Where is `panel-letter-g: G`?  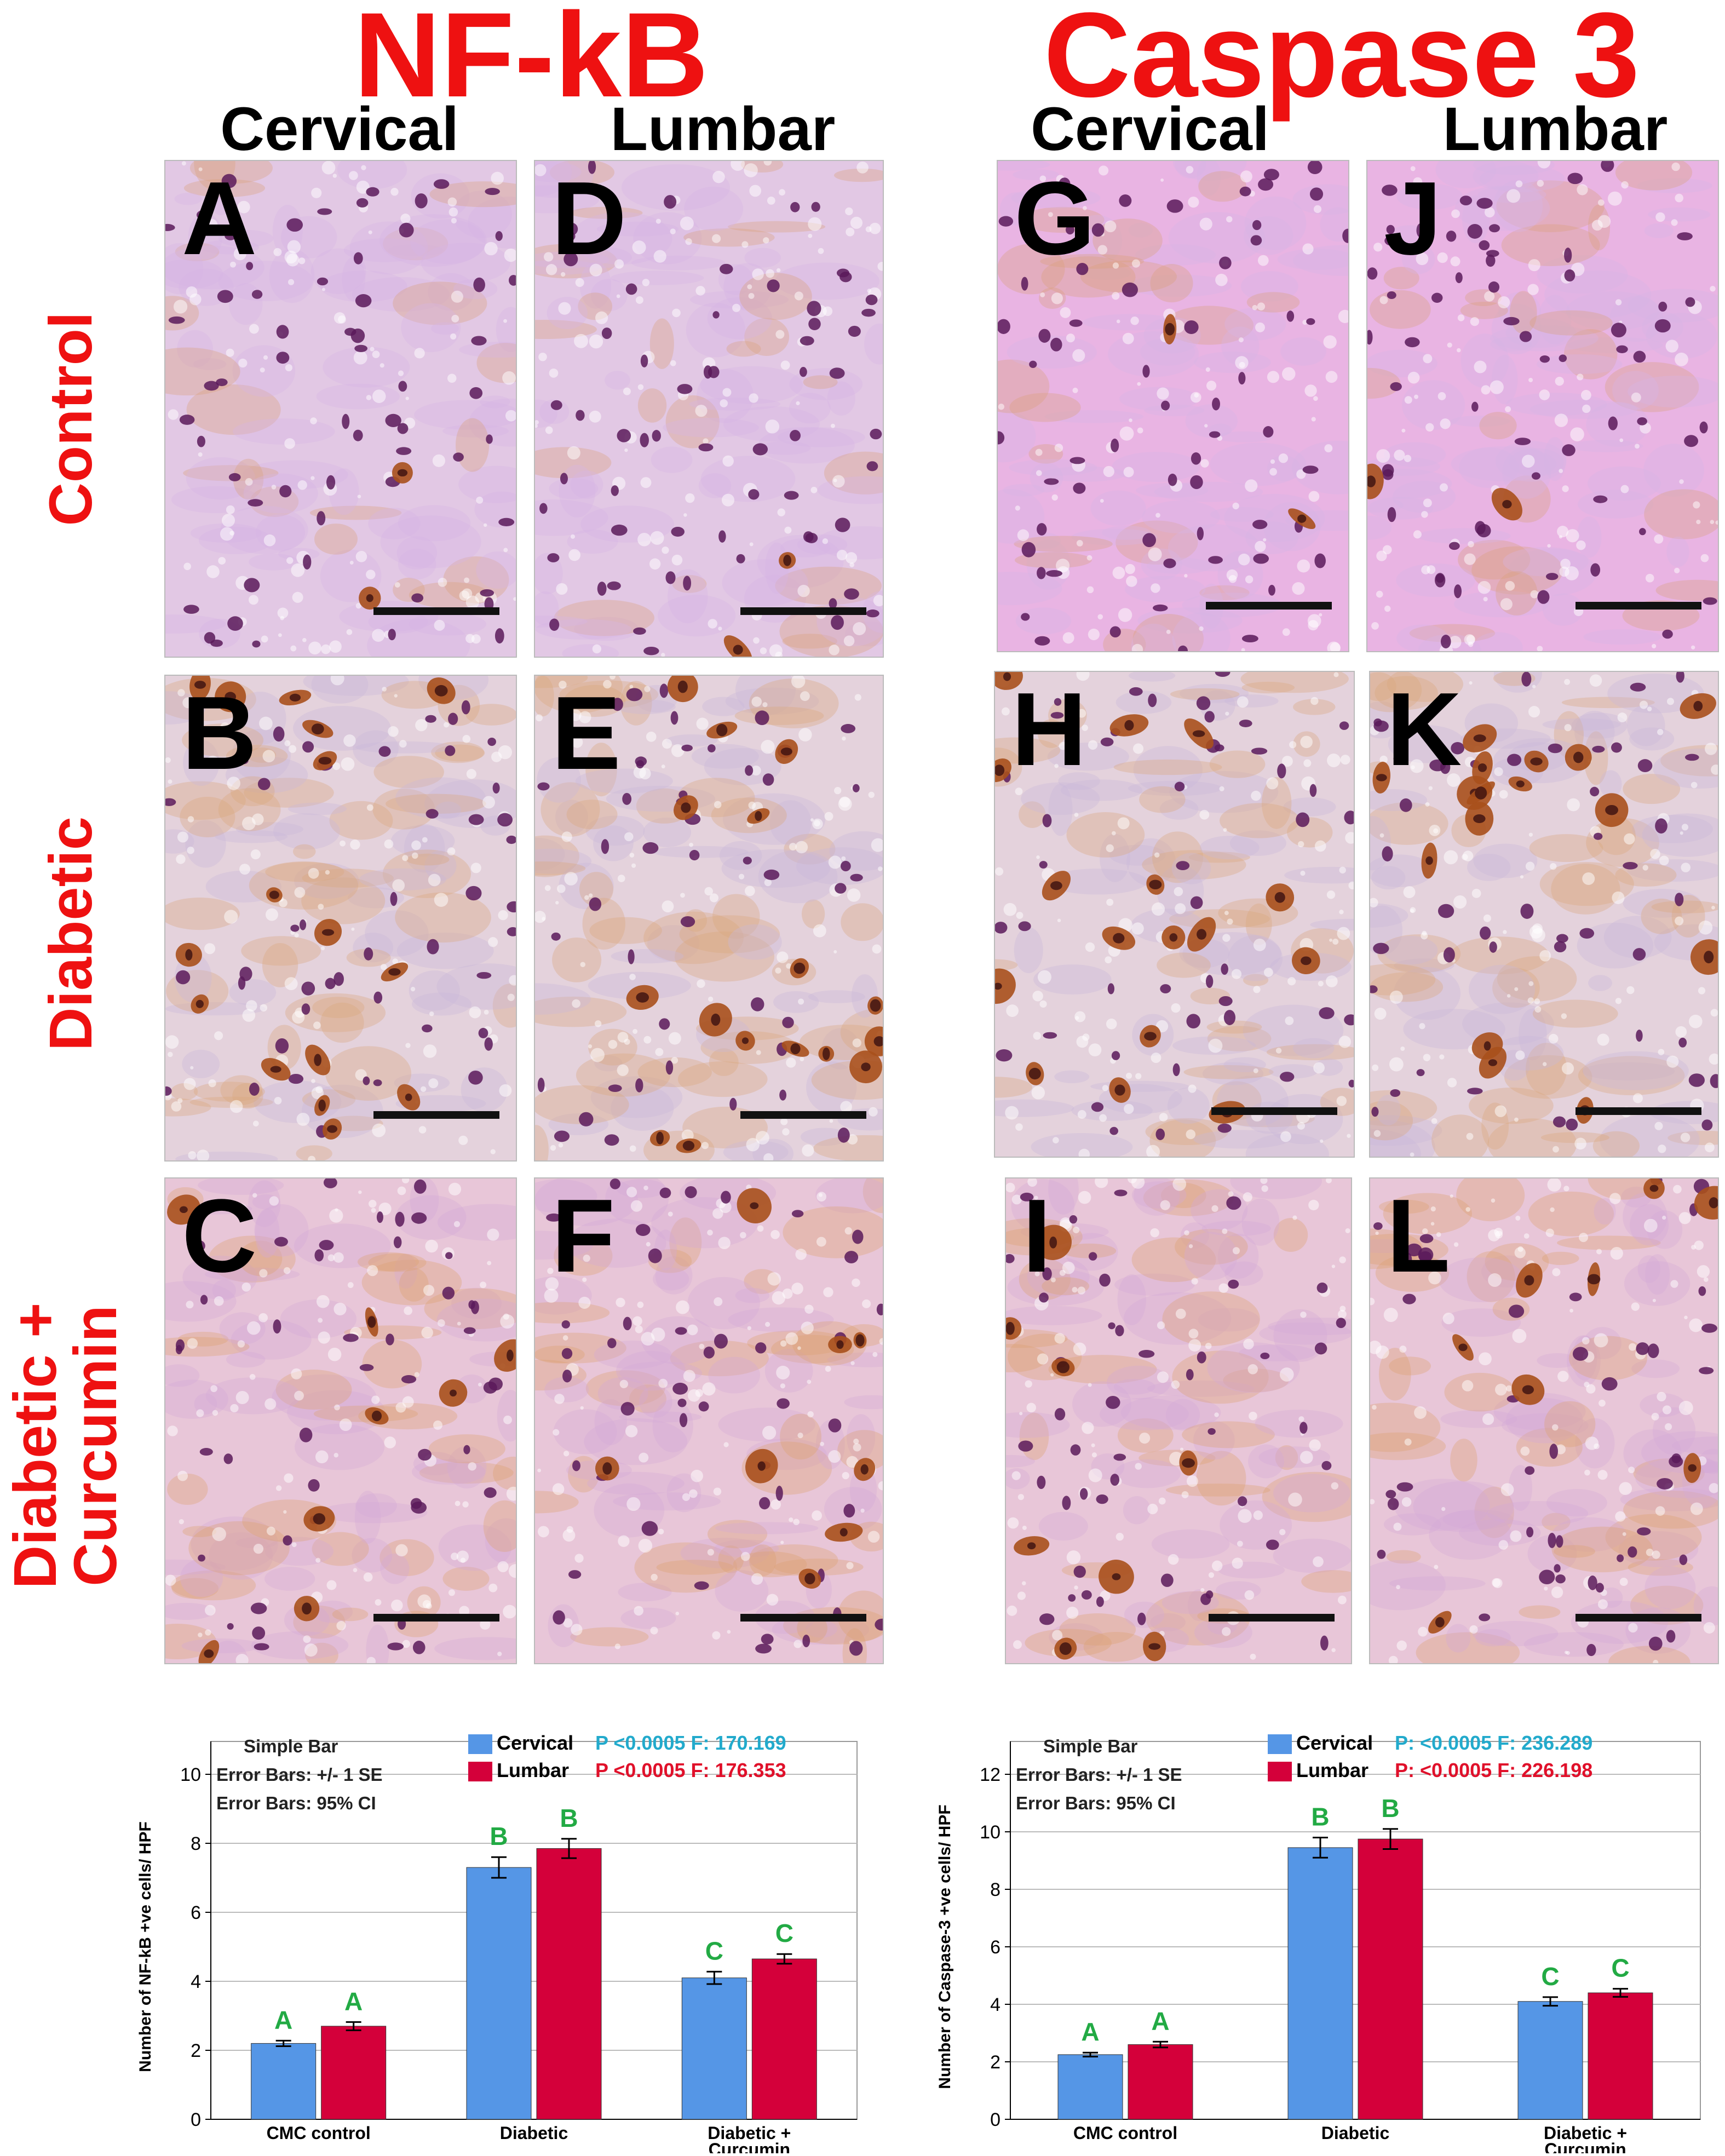 panel-letter-g: G is located at coordinates (1054, 219).